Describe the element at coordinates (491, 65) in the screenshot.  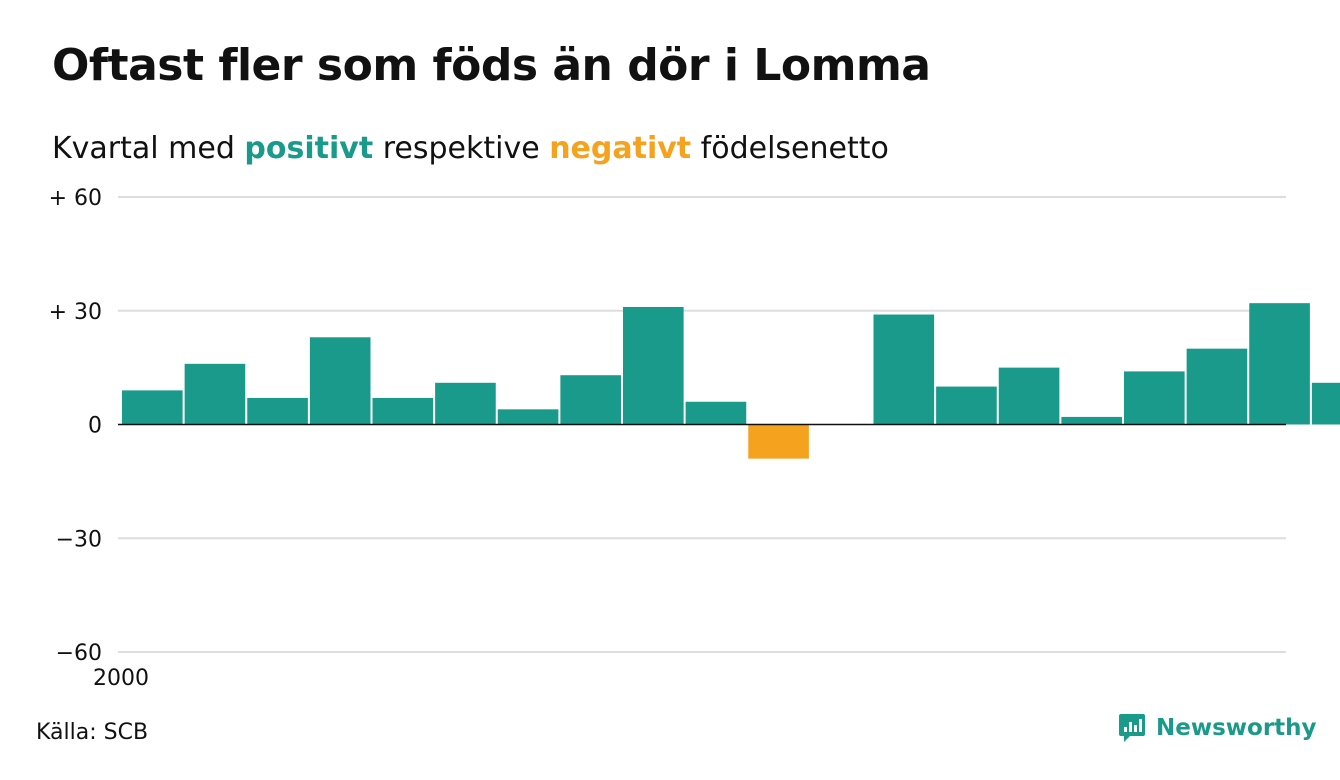
I see `chart-title: Oftast fler som föds än dör i Lomma` at that location.